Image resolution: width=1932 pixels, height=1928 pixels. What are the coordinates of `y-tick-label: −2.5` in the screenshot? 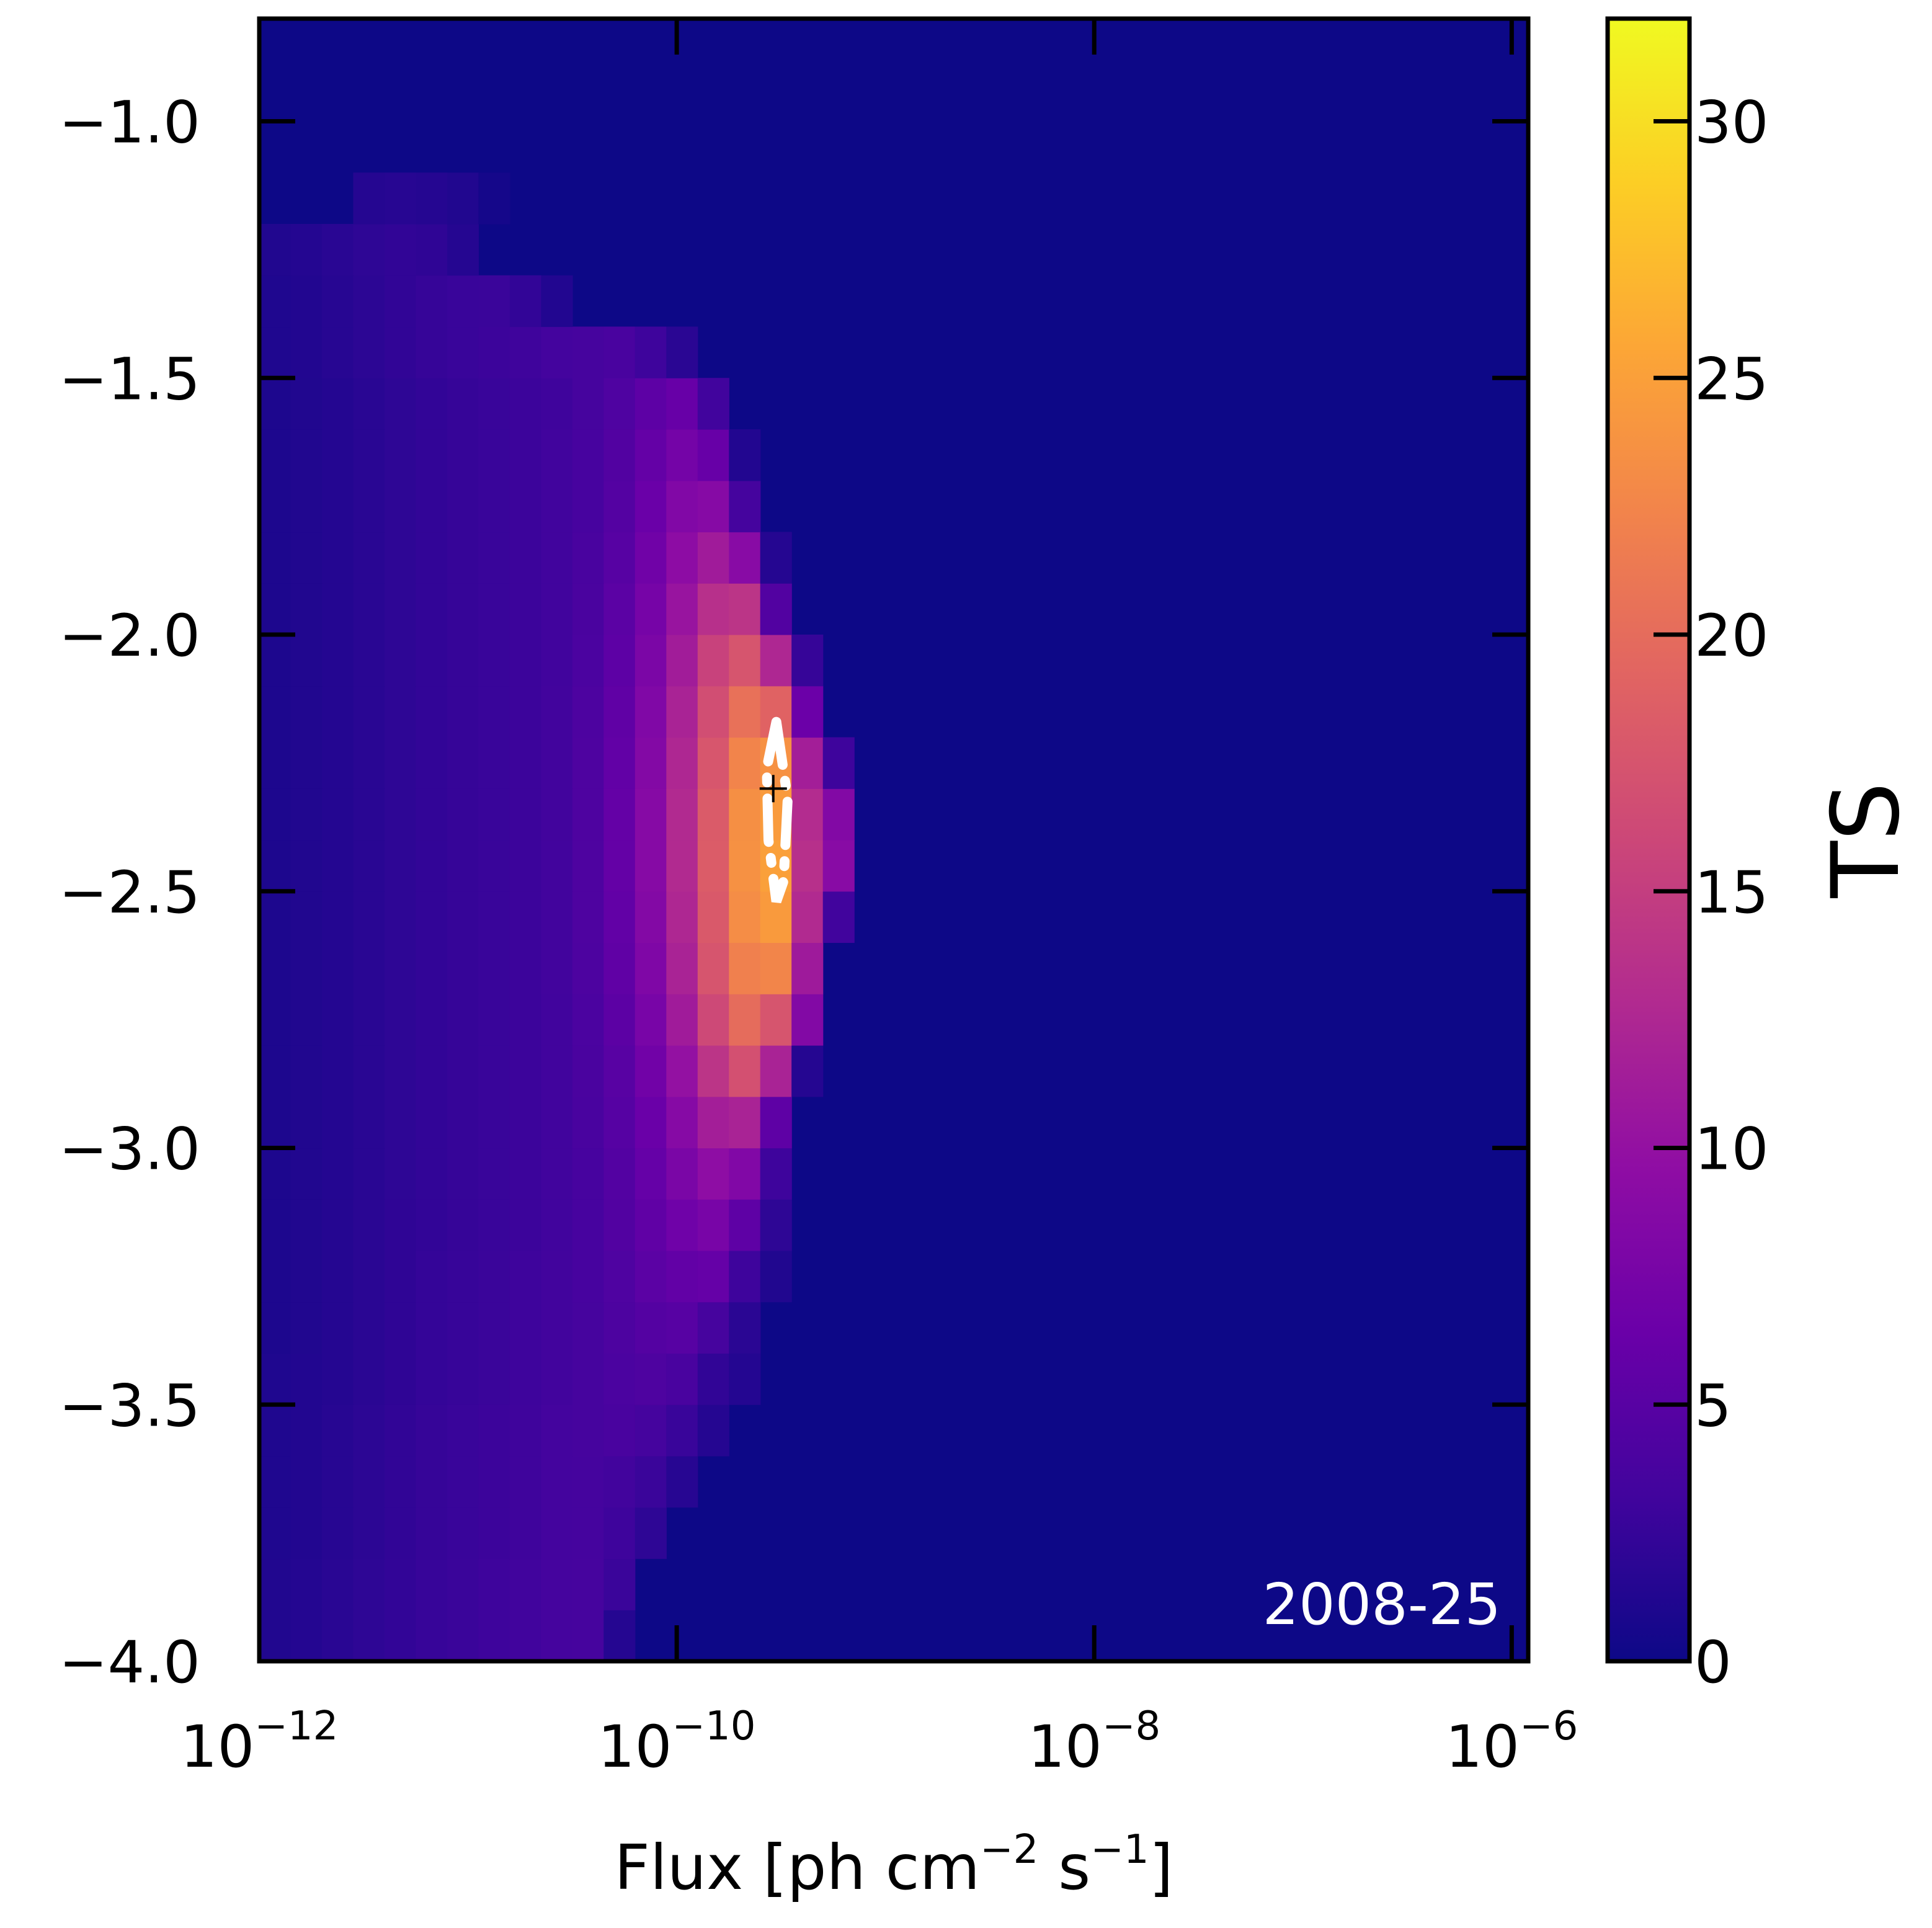 It's located at (129, 893).